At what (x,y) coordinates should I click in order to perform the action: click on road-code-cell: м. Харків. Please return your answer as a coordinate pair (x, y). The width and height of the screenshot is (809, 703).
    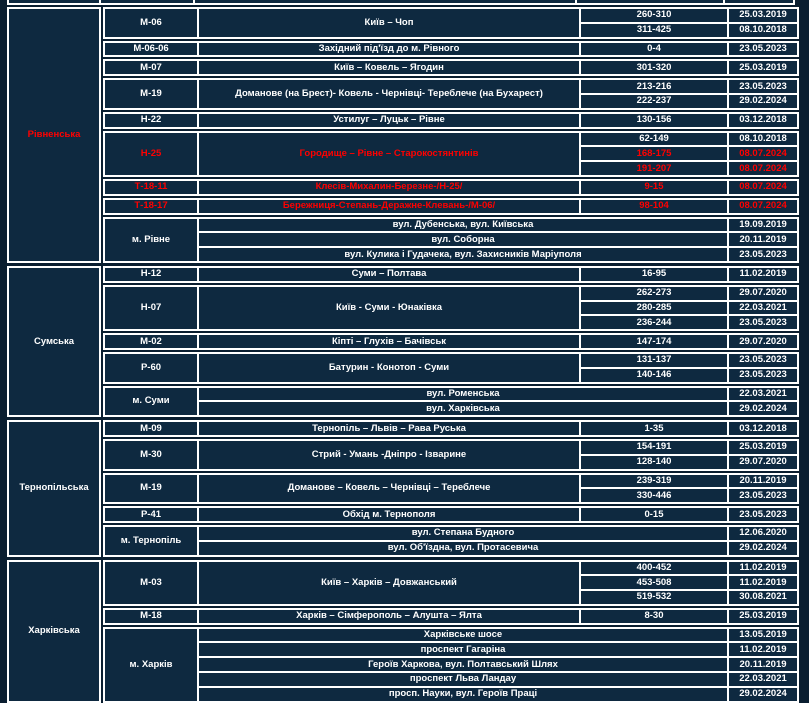
    Looking at the image, I should click on (151, 664).